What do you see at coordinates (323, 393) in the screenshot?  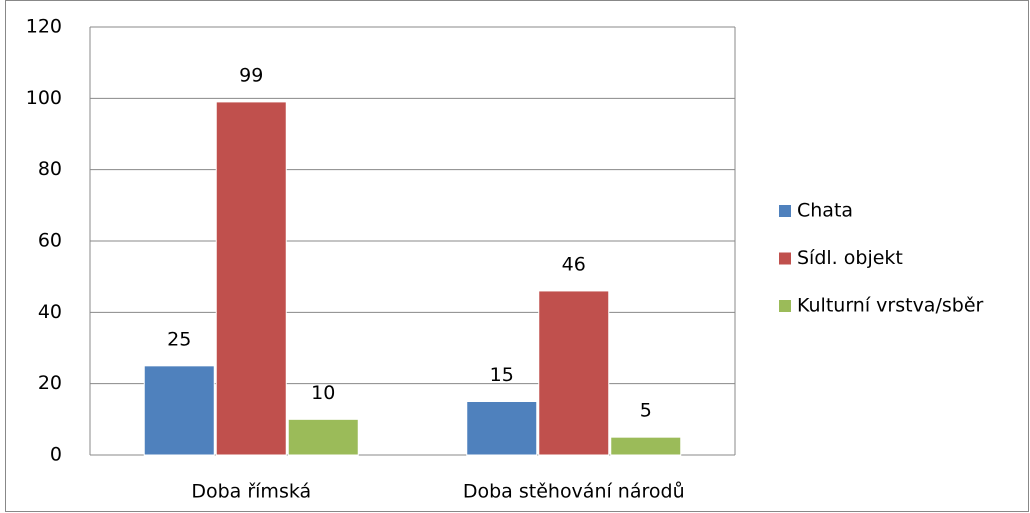 I see `data-label: 10` at bounding box center [323, 393].